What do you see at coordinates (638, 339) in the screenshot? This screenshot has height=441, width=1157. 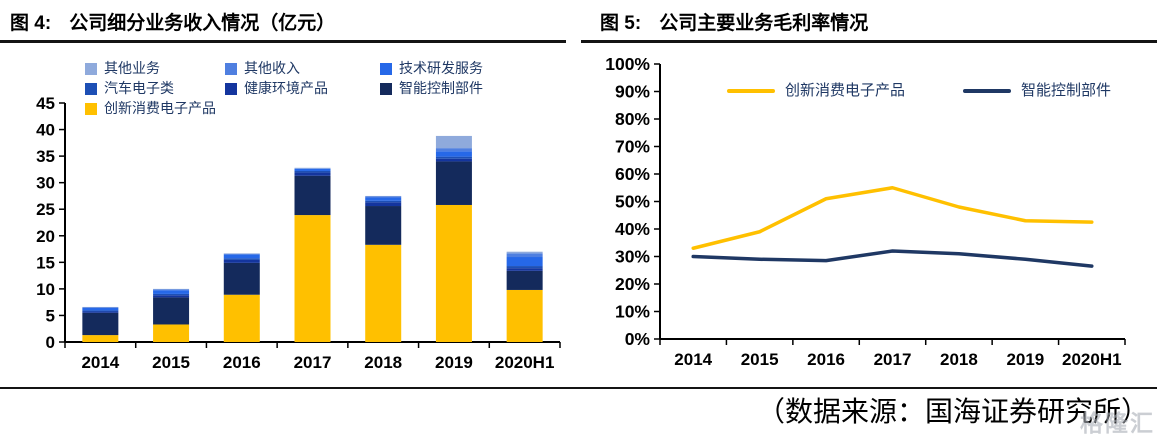 I see `y-tick-label: 0%` at bounding box center [638, 339].